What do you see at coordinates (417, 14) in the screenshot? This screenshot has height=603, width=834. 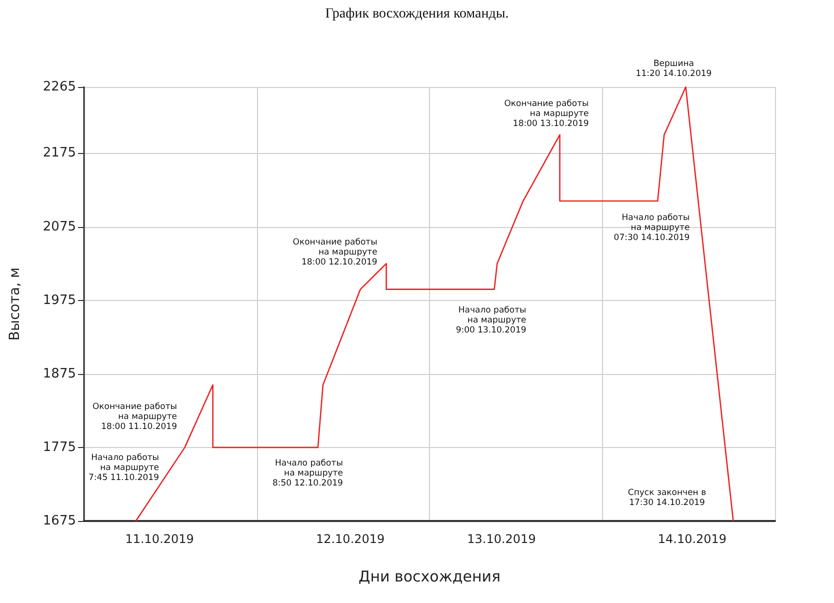 I see `chart-title: График восхождения команды.` at bounding box center [417, 14].